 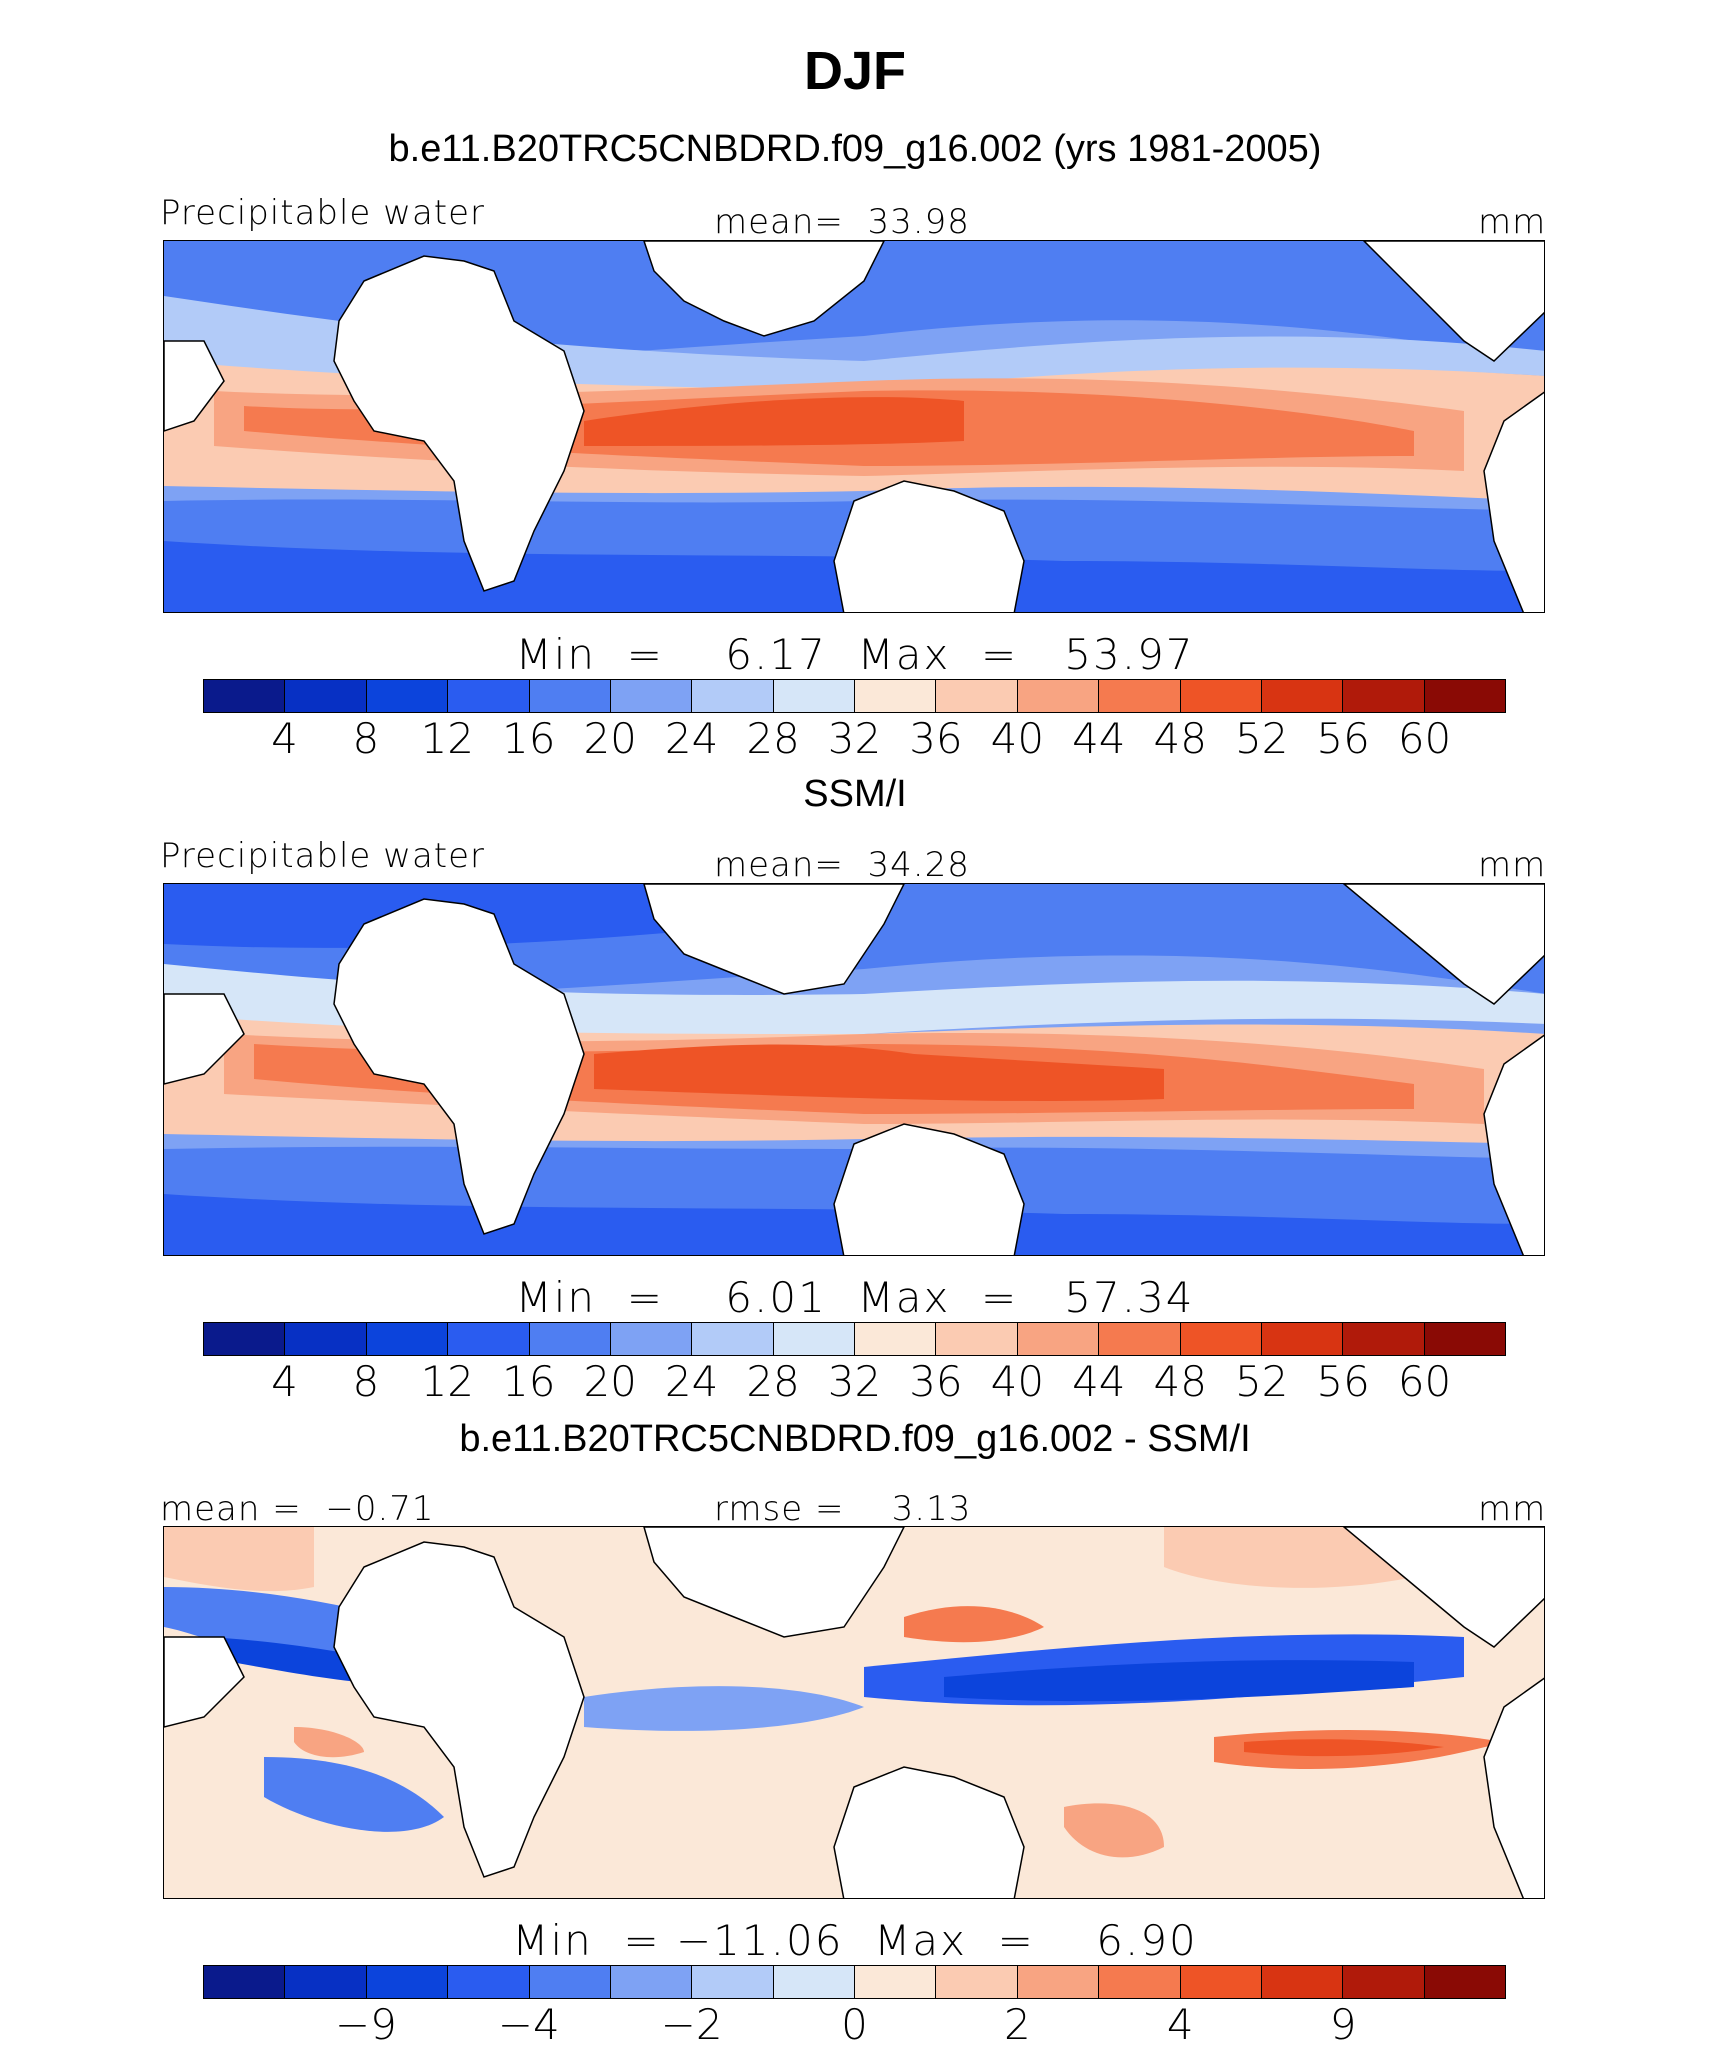 I want to click on colorbar-tick-label: 2, so click(x=1017, y=2024).